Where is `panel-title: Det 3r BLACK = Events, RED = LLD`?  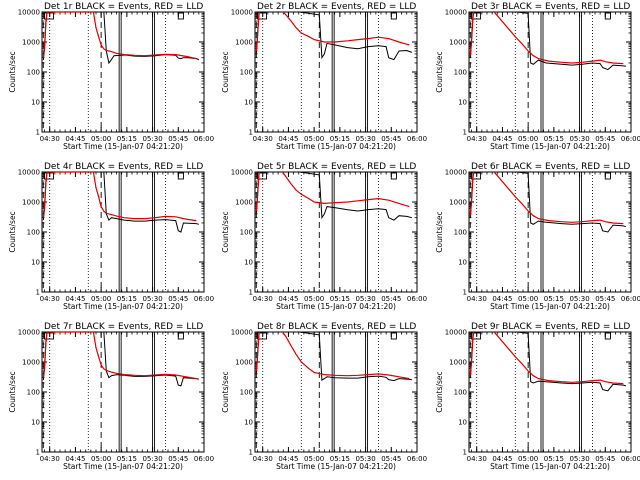 panel-title: Det 3r BLACK = Events, RED = LLD is located at coordinates (550, 7).